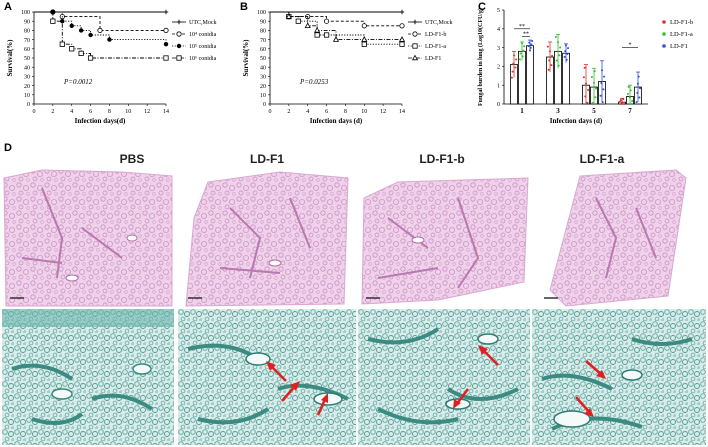  What do you see at coordinates (288, 112) in the screenshot?
I see `x-tick-label: 2` at bounding box center [288, 112].